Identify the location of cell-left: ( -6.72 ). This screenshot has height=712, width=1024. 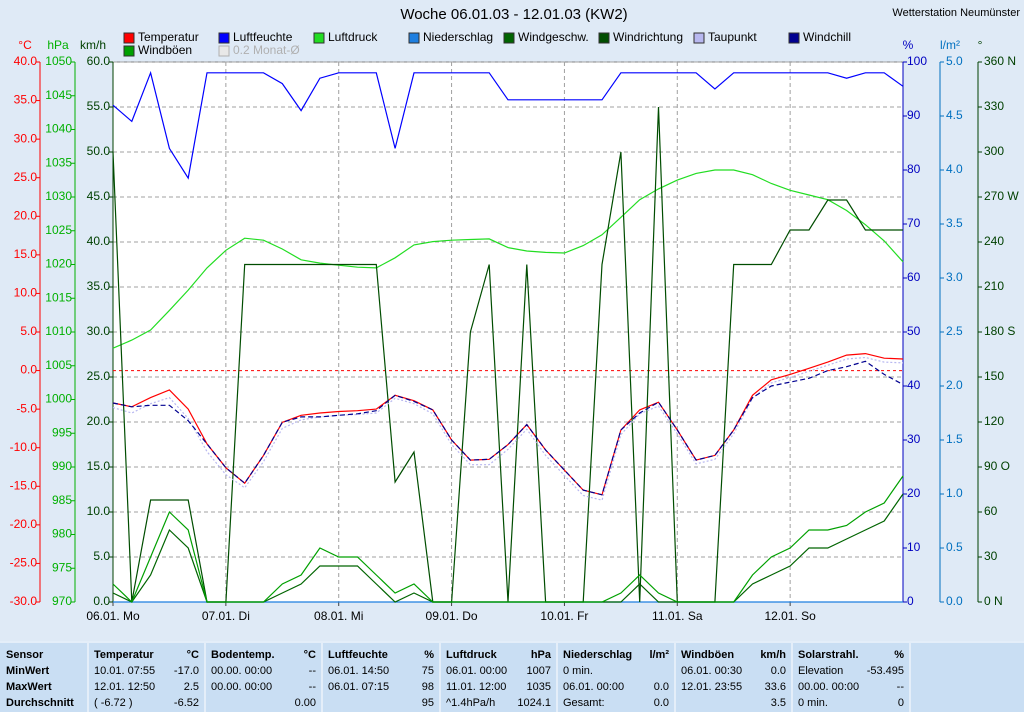
(113, 703).